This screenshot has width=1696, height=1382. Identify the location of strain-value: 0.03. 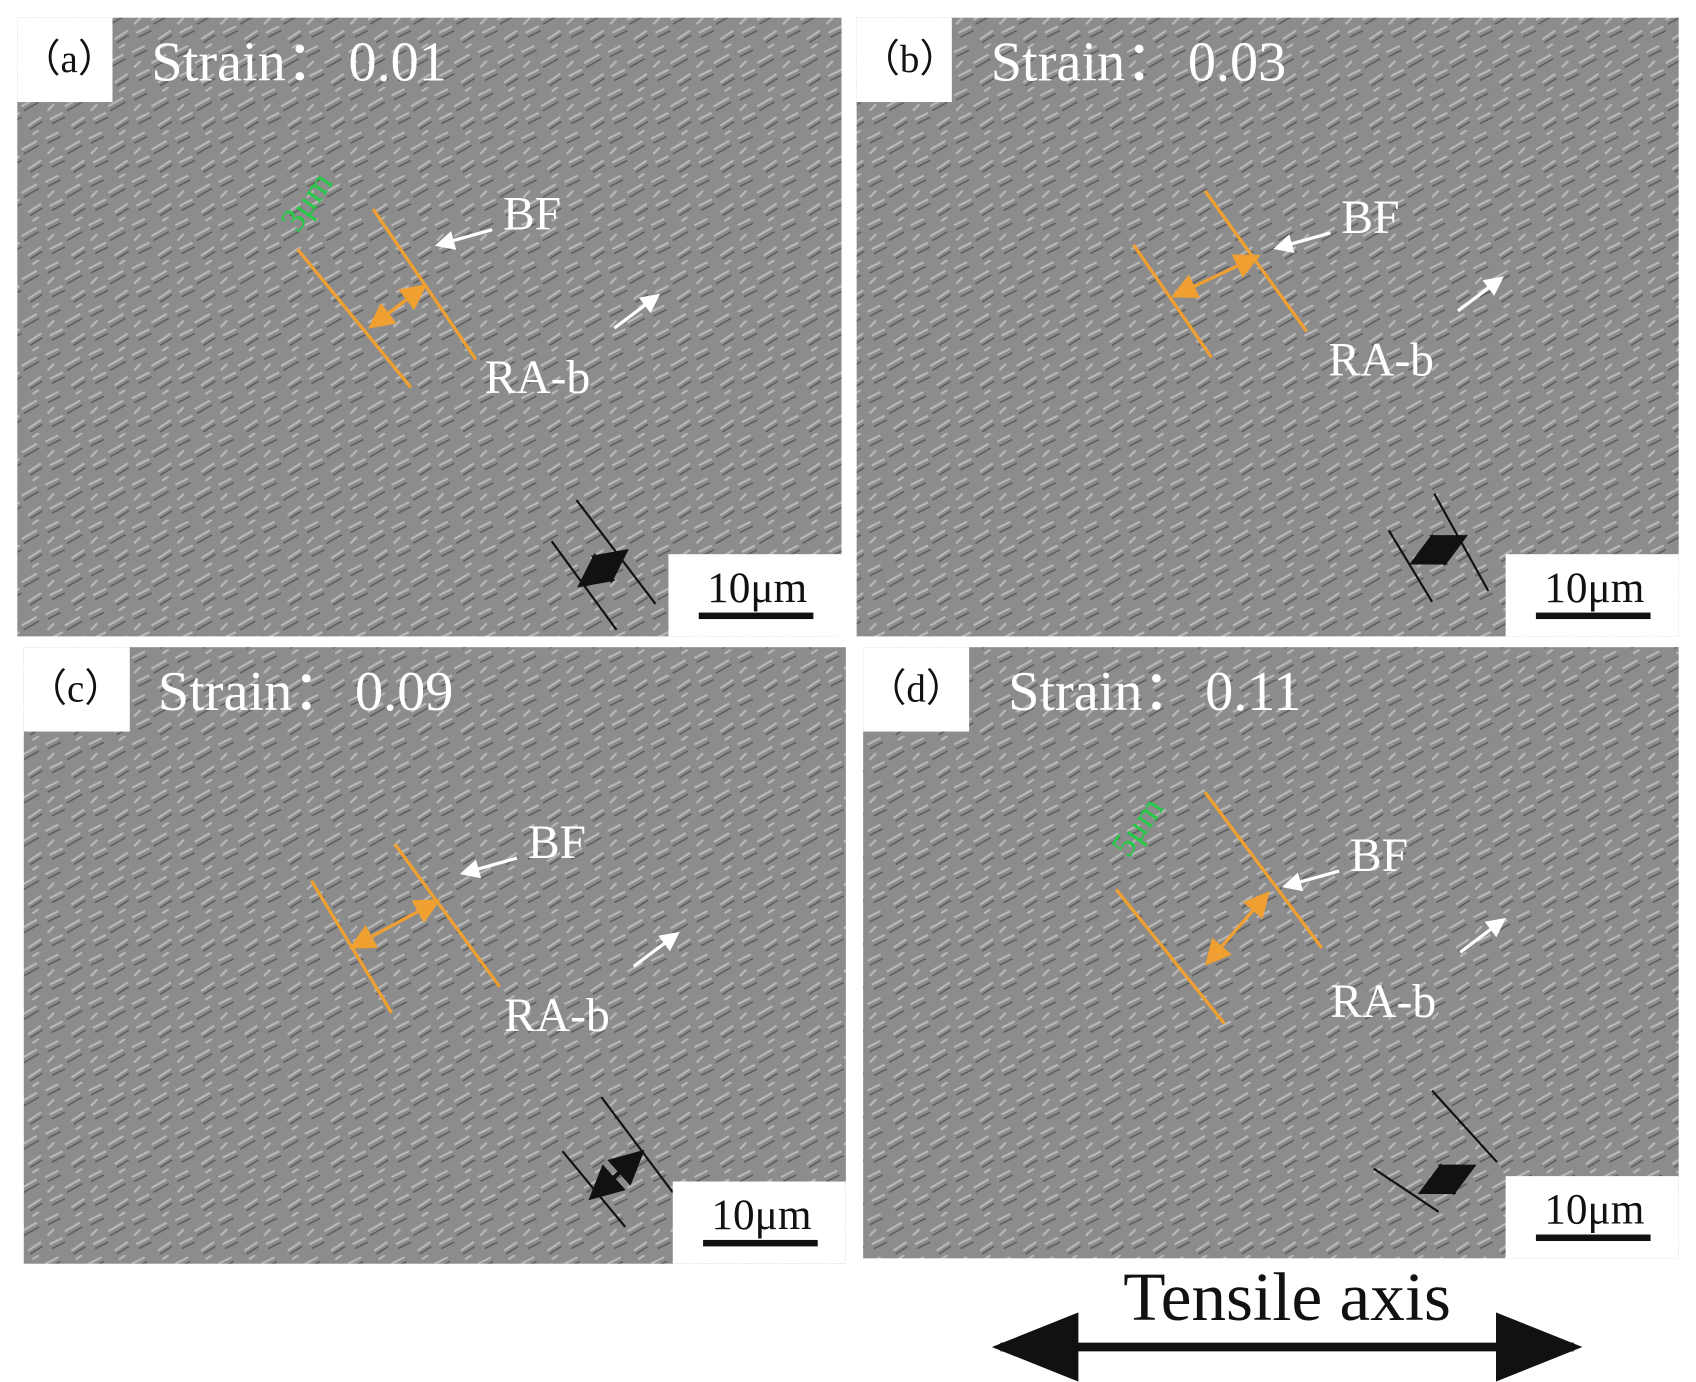
(1237, 62).